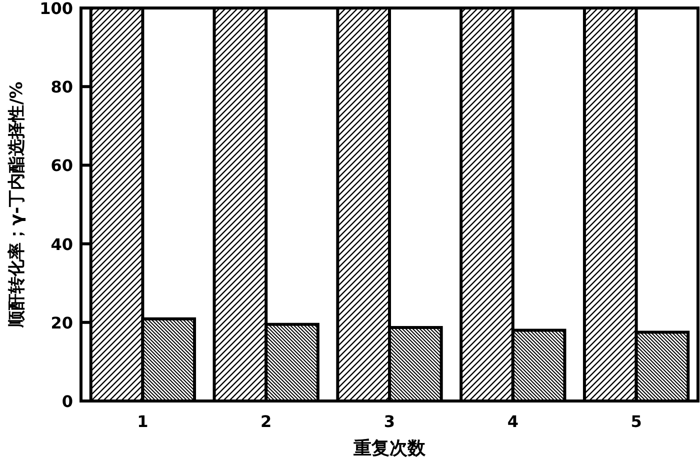 The width and height of the screenshot is (700, 462). I want to click on x-tick-label: 1, so click(142, 421).